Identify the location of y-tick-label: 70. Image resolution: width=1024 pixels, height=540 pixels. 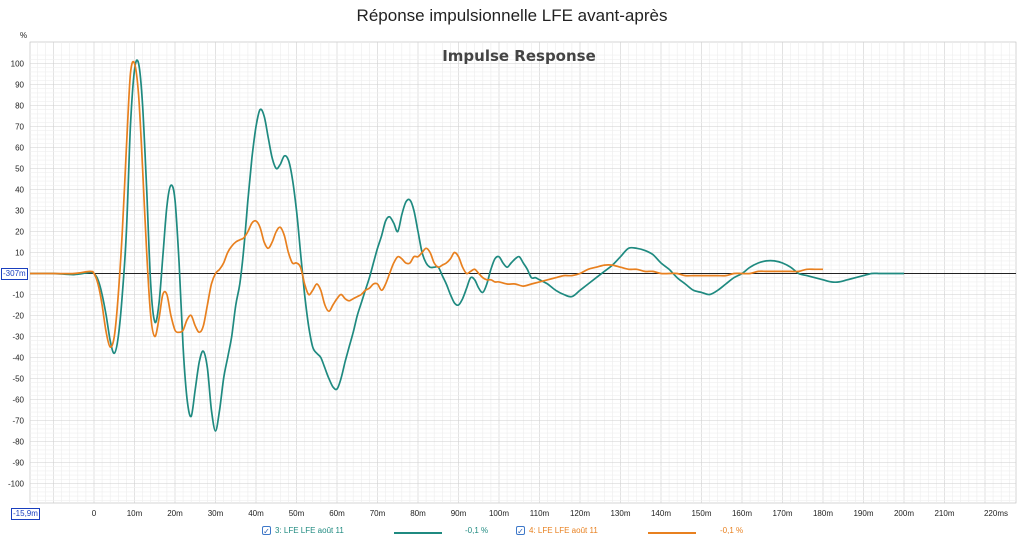
(19, 127).